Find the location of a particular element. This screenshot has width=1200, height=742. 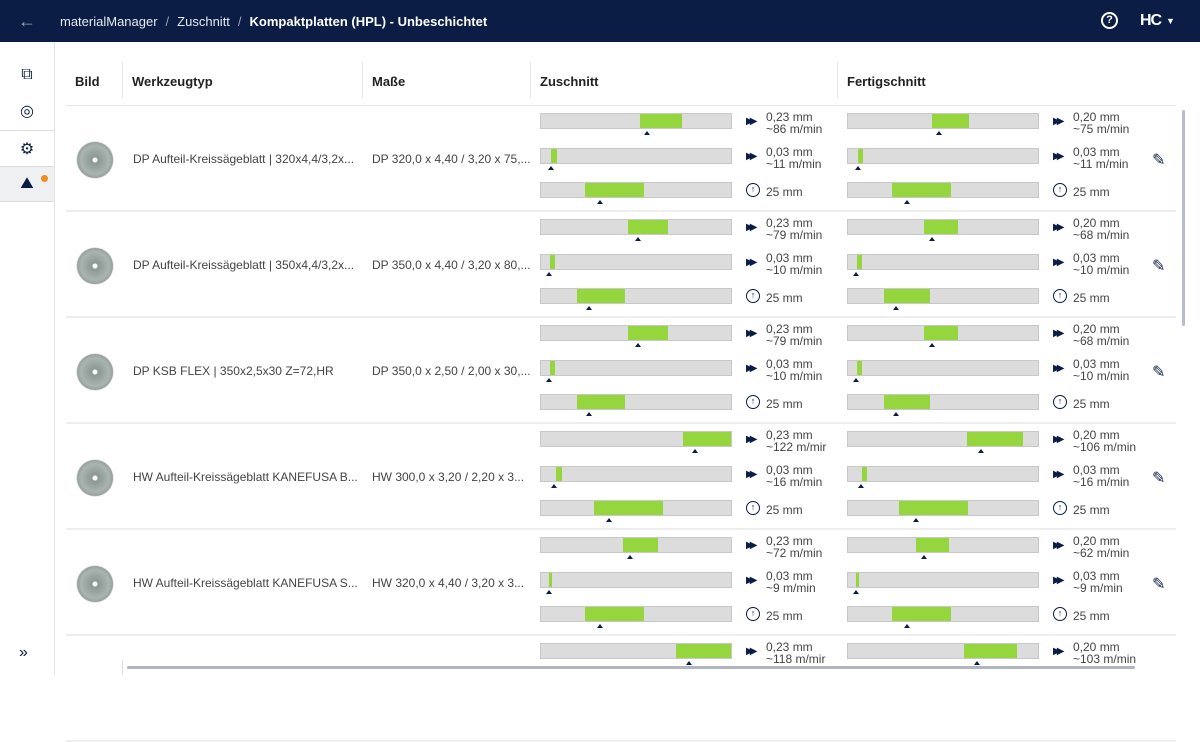

zuschnitt-overhang-value: 25 mm is located at coordinates (784, 616).